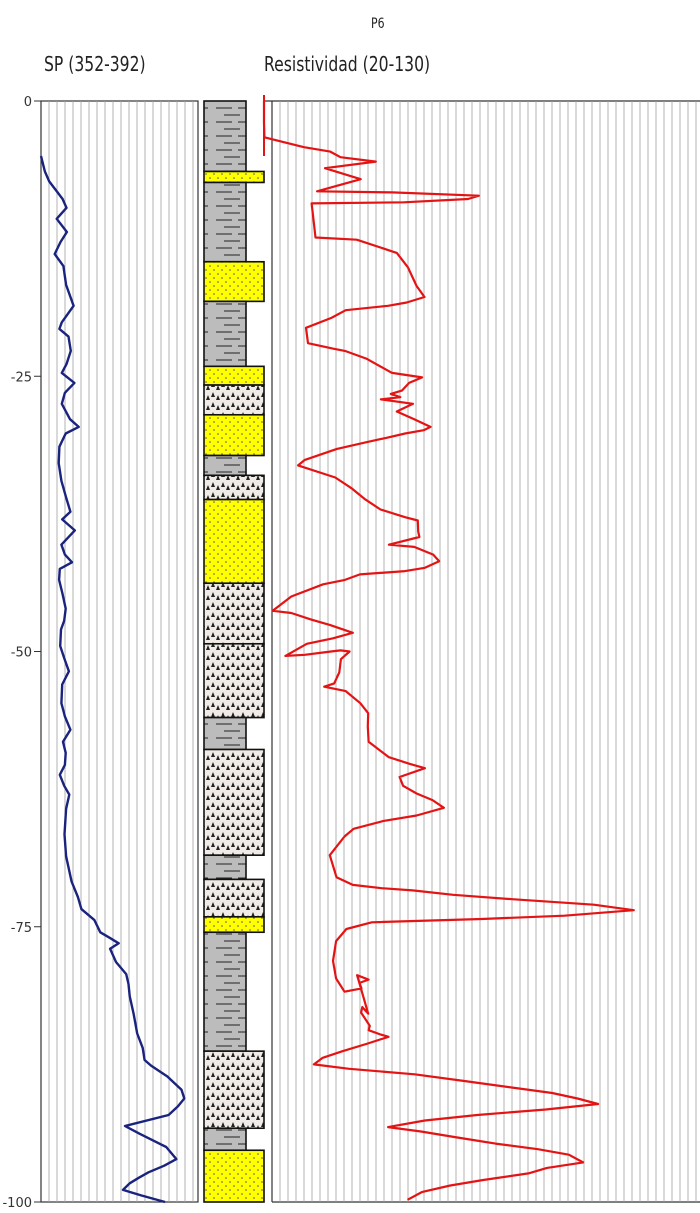  I want to click on sp-track-label: SP (352-392), so click(95, 64).